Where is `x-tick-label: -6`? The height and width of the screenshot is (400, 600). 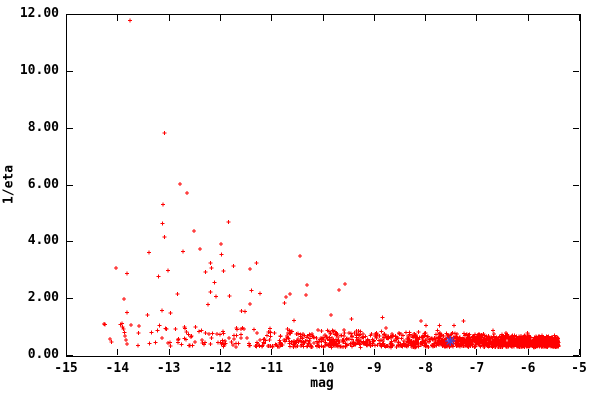 x-tick-label: -6 is located at coordinates (527, 368).